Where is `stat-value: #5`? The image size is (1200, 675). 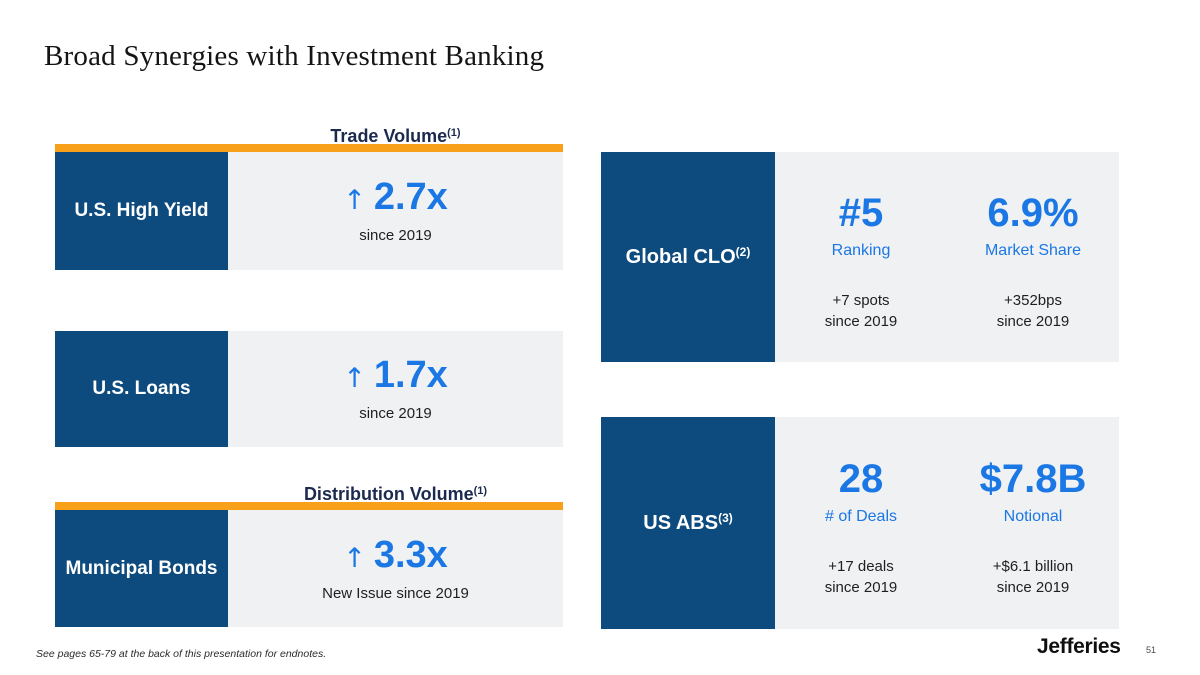 stat-value: #5 is located at coordinates (861, 212).